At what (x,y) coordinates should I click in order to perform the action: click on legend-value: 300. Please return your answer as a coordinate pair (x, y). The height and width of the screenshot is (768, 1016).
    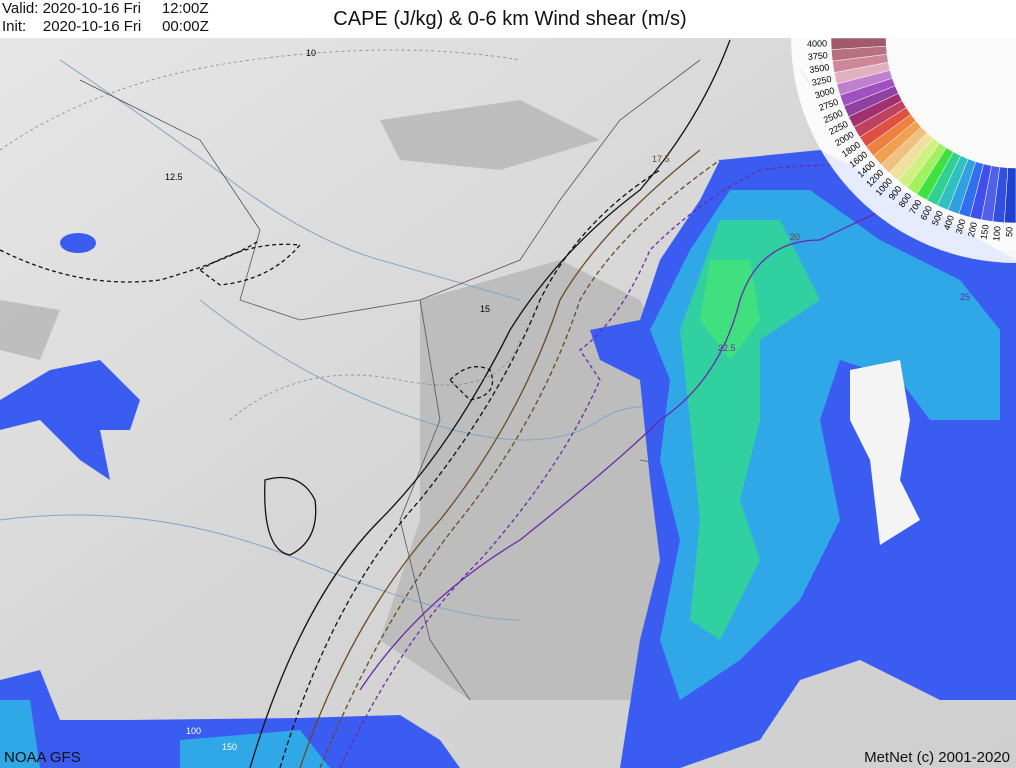
    Looking at the image, I should click on (961, 226).